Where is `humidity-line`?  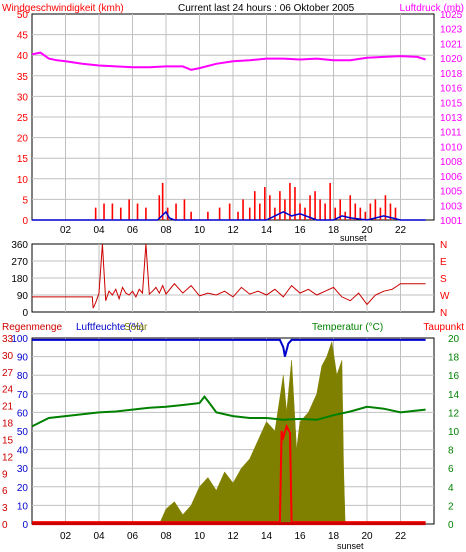
humidity-line is located at coordinates (229, 347).